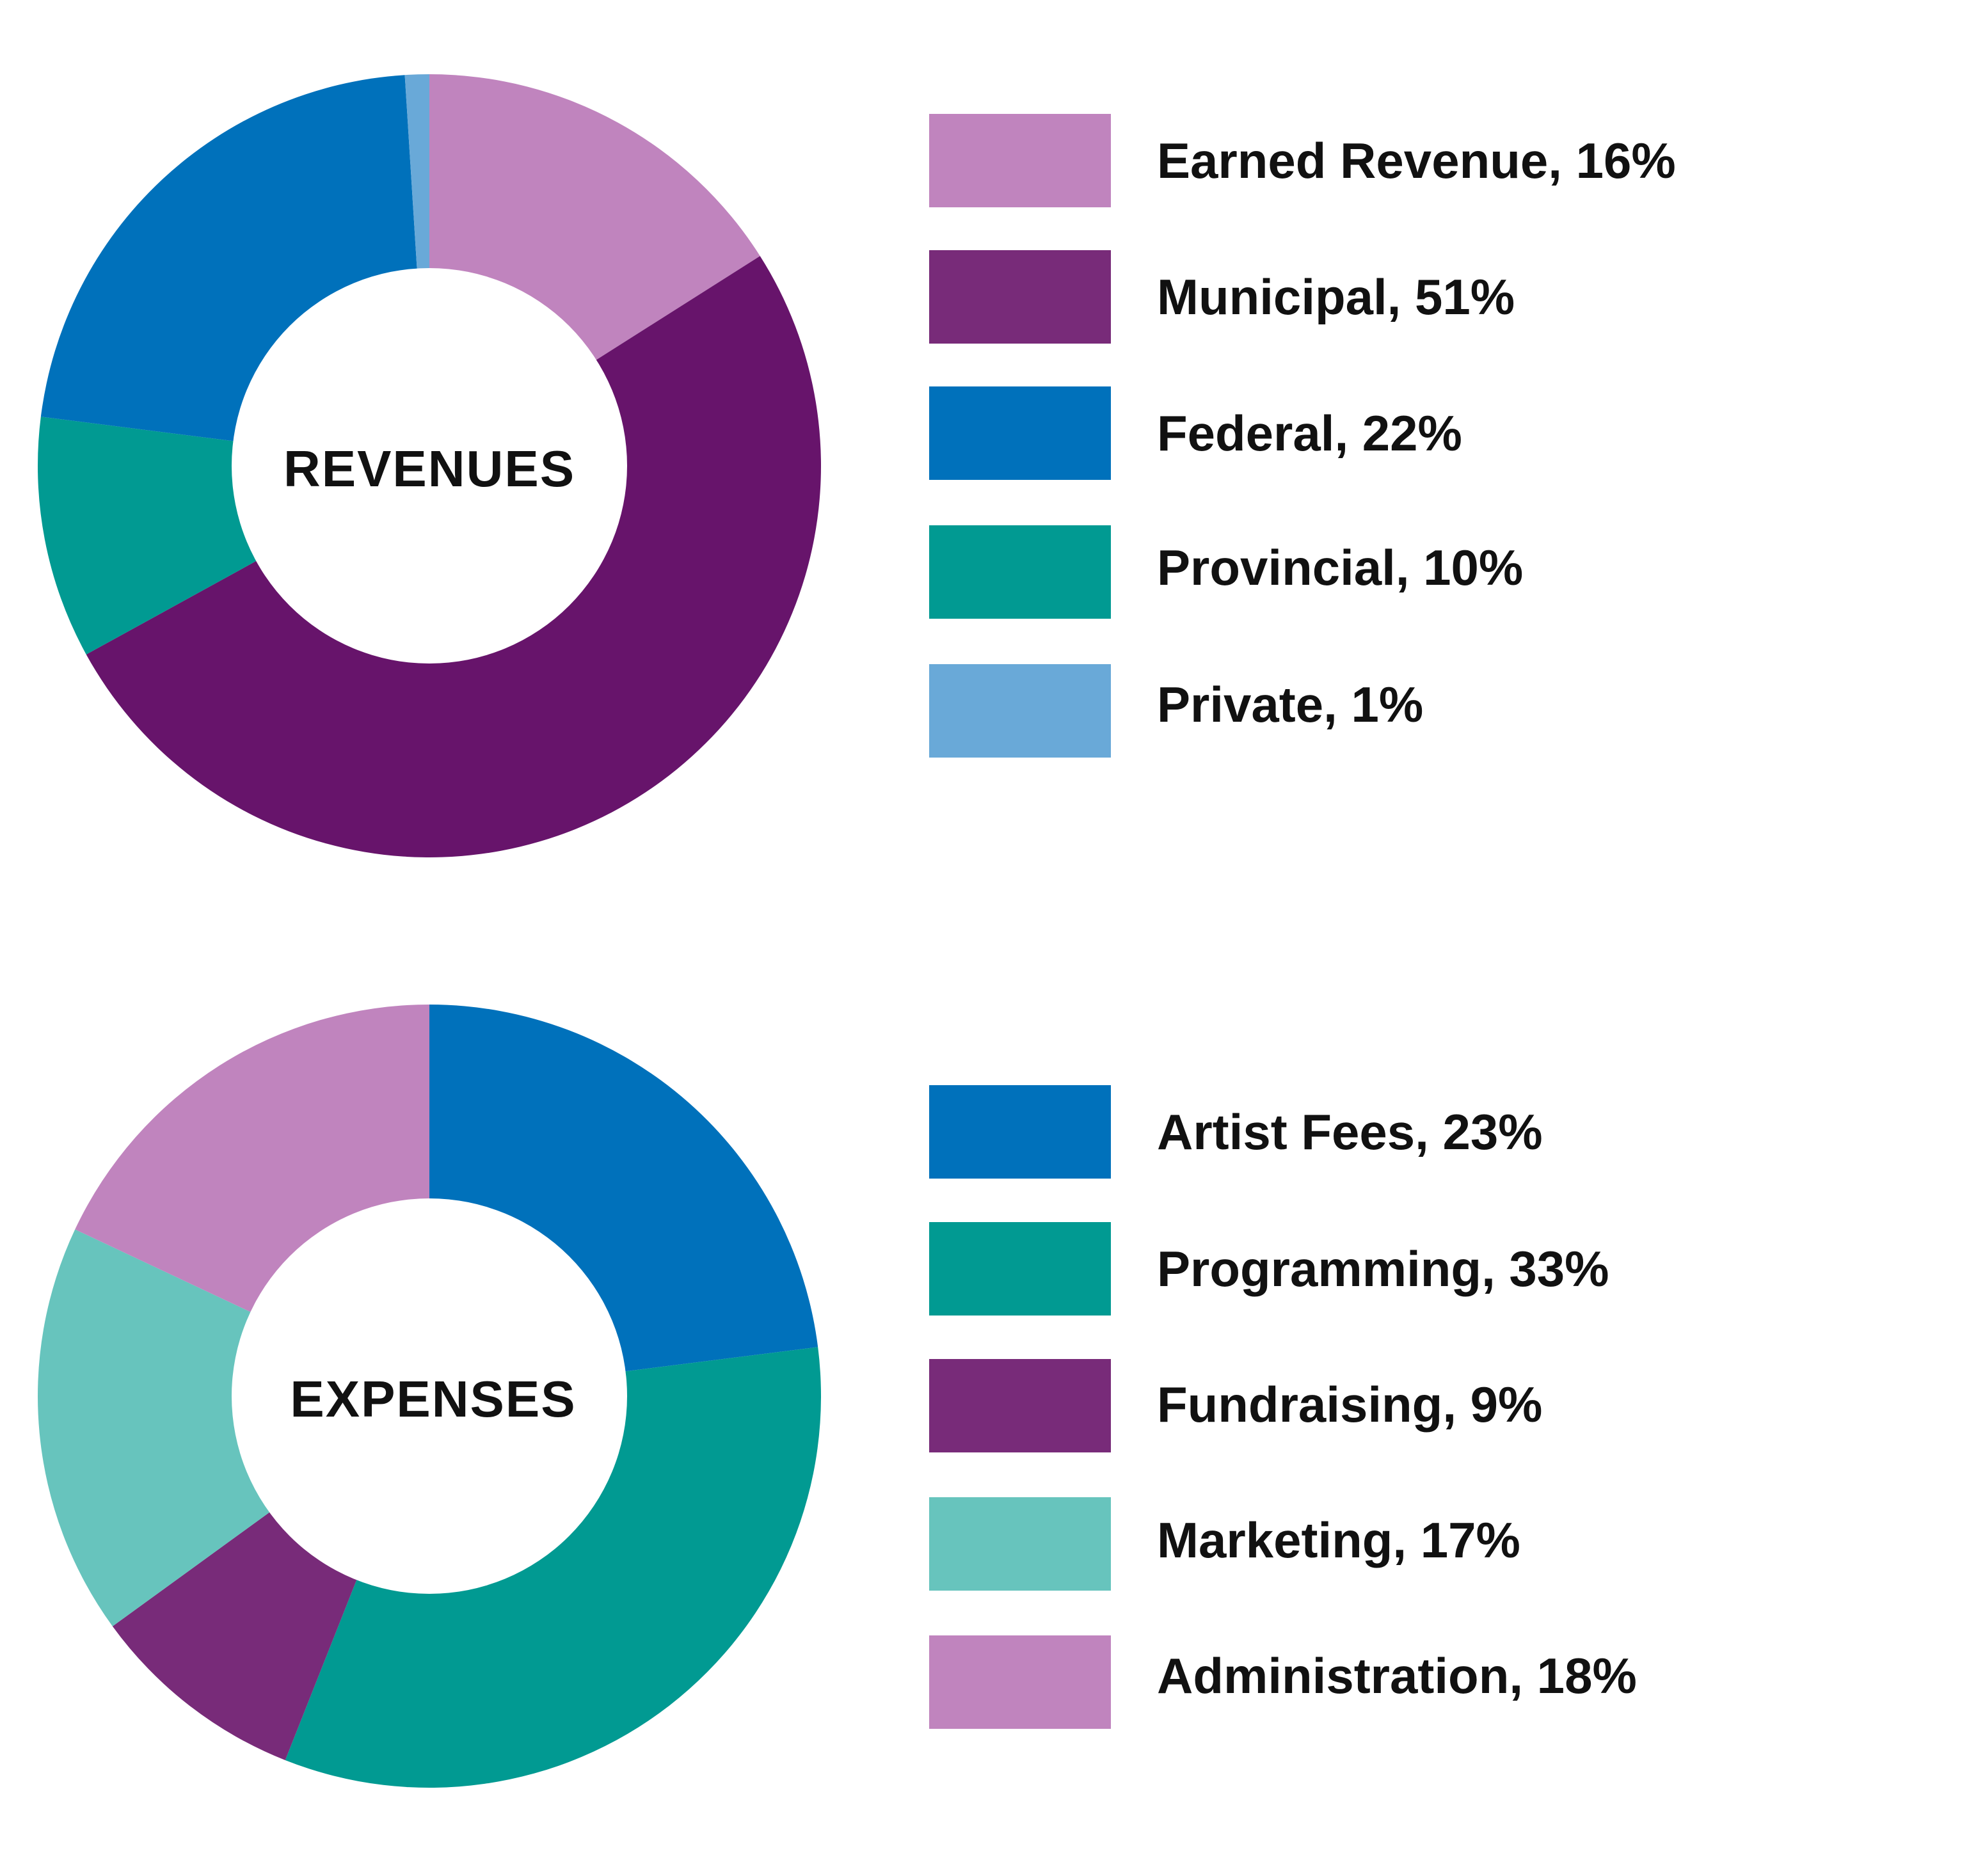  Describe the element at coordinates (1020, 433) in the screenshot. I see `legend-swatch-federal` at that location.